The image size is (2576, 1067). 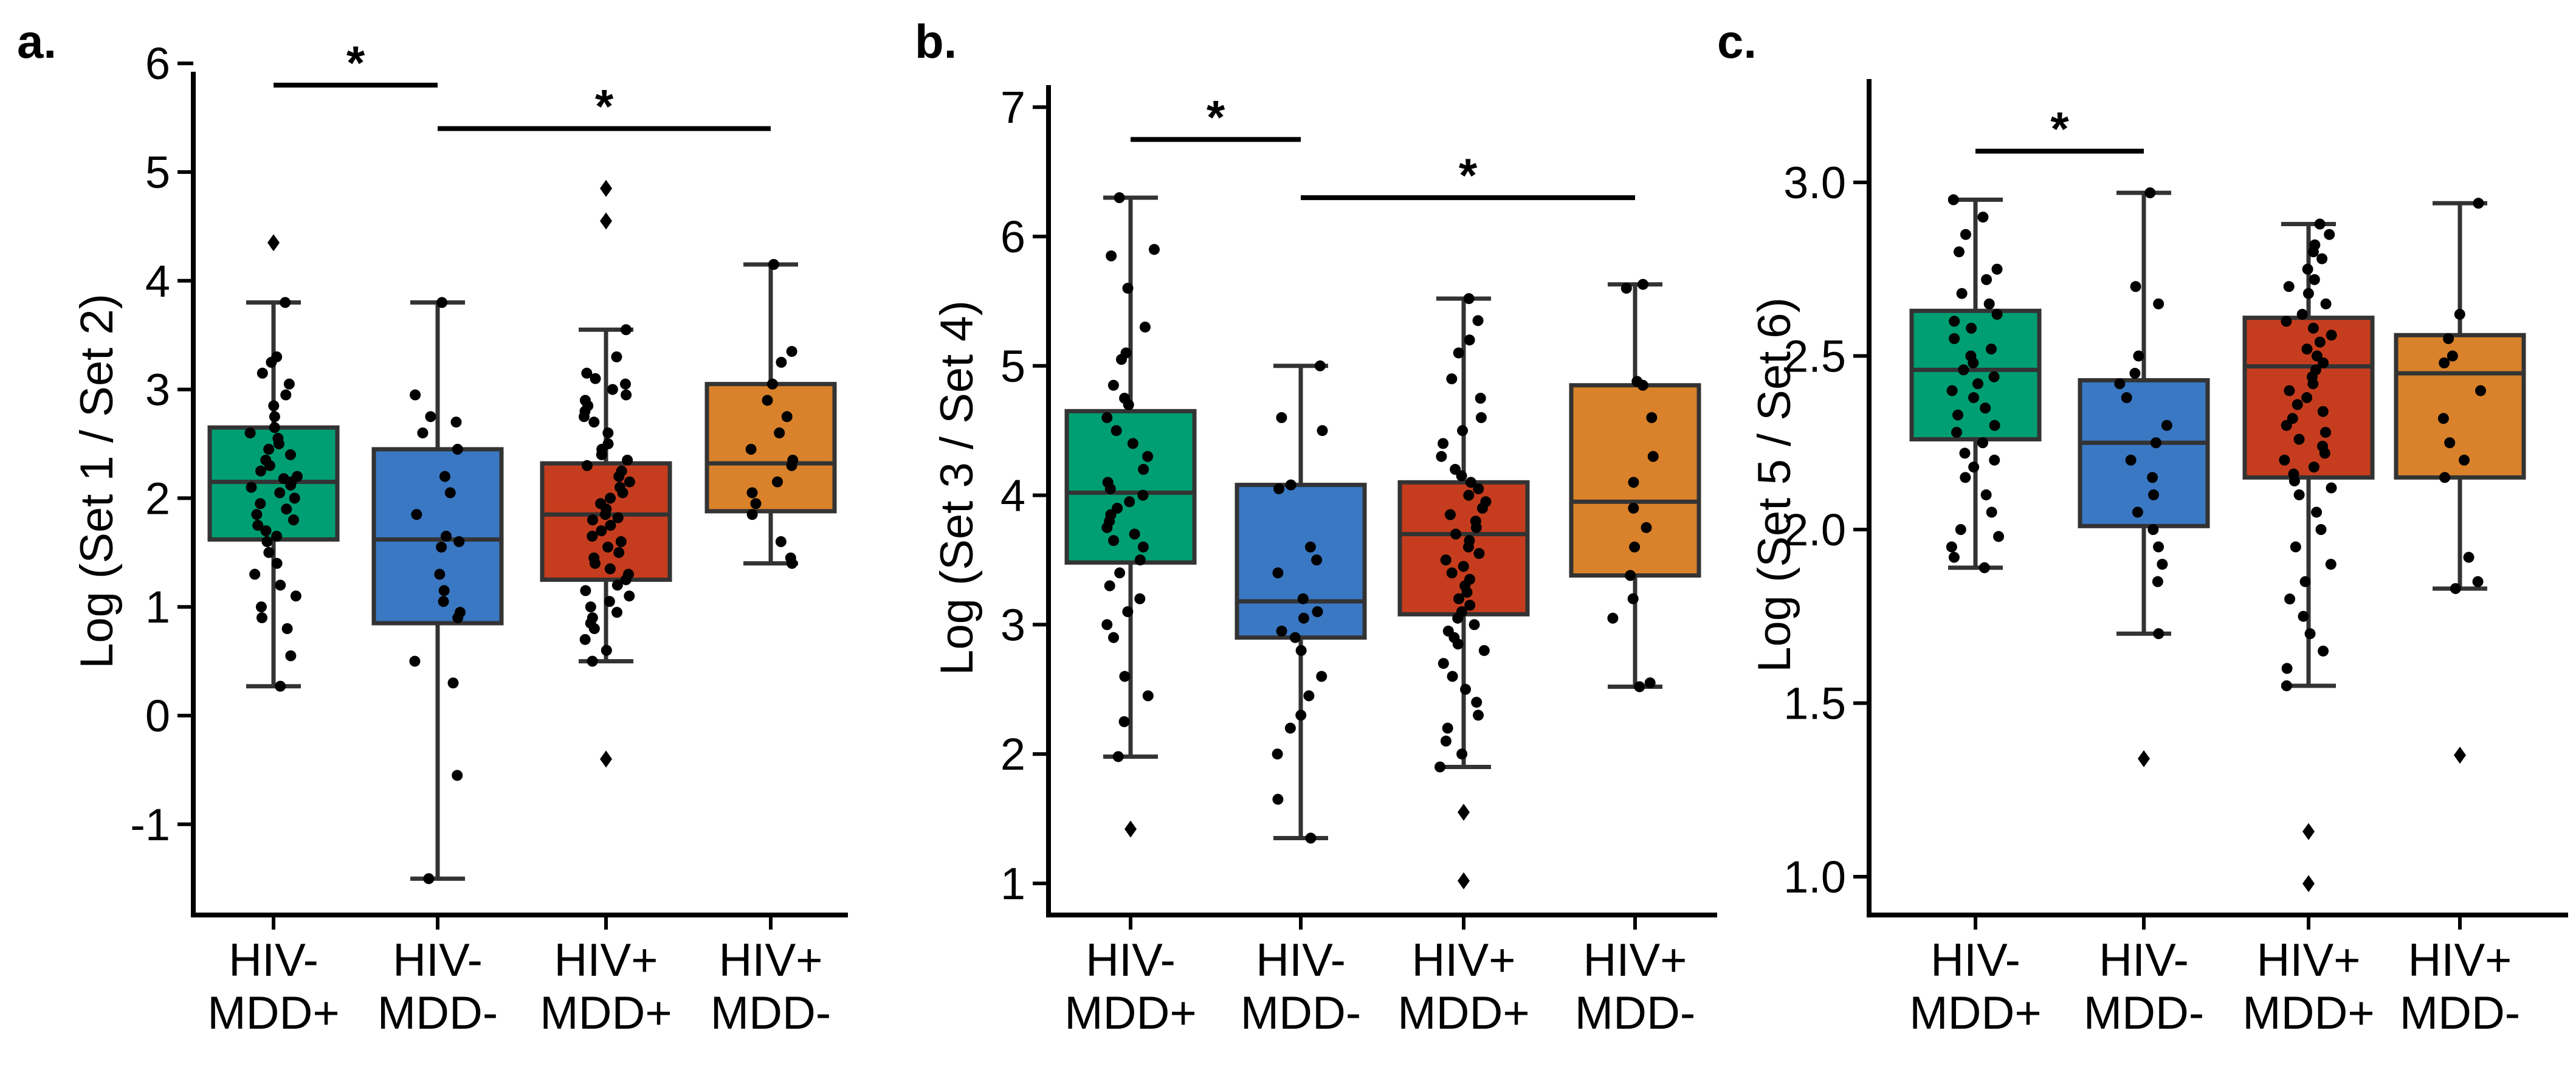 I want to click on y-tick-label: 1.0, so click(x=1814, y=877).